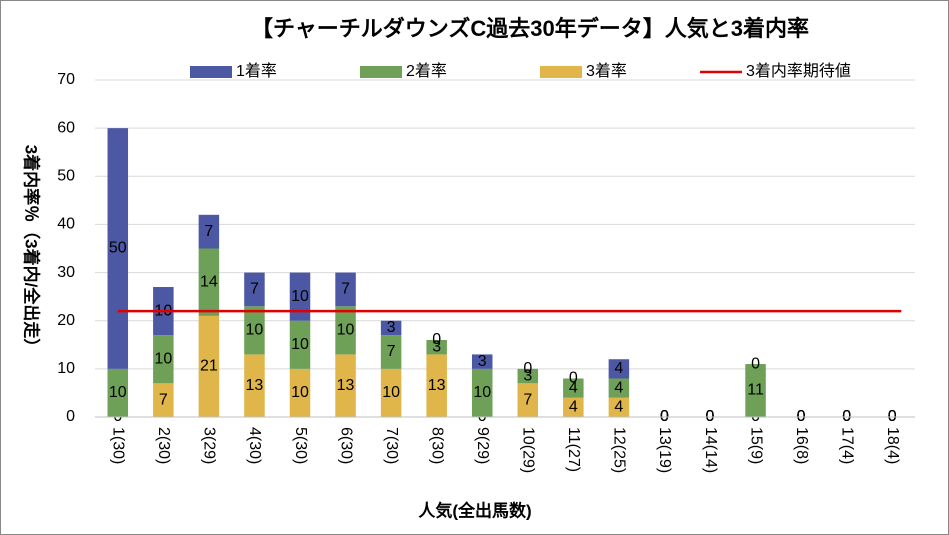 Image resolution: width=949 pixels, height=535 pixels. What do you see at coordinates (892, 445) in the screenshot?
I see `x-tick-label: 18(4)` at bounding box center [892, 445].